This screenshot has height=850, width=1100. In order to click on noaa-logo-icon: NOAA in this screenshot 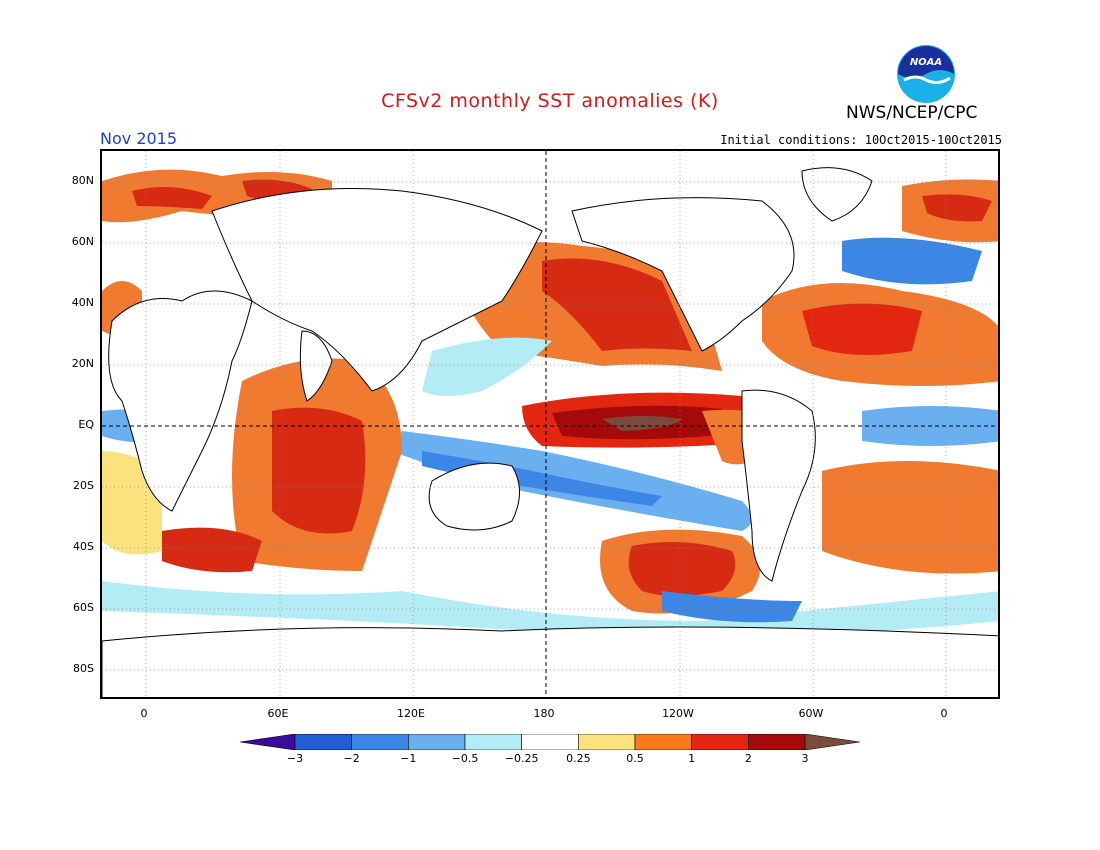, I will do `click(926, 74)`.